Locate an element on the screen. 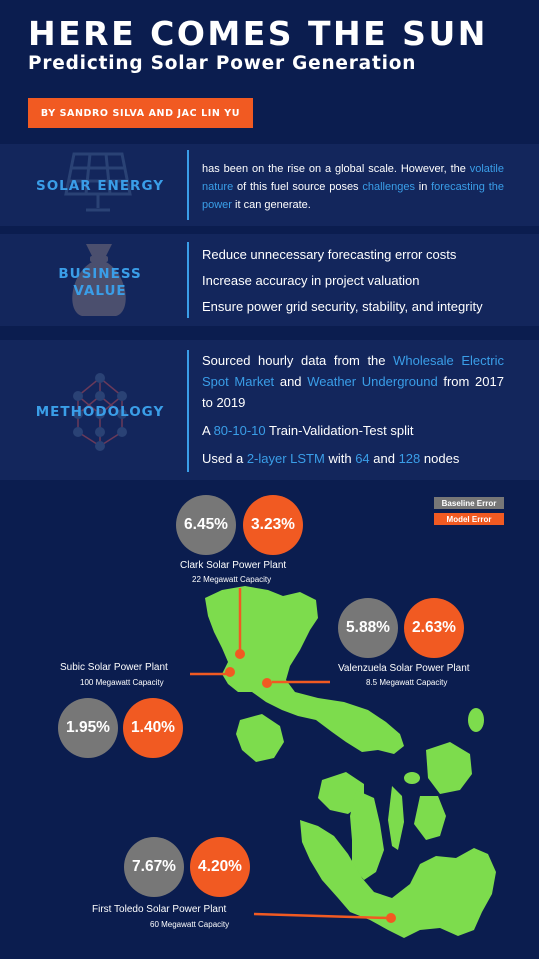 Image resolution: width=539 pixels, height=959 pixels. panay-island is located at coordinates (341, 793).